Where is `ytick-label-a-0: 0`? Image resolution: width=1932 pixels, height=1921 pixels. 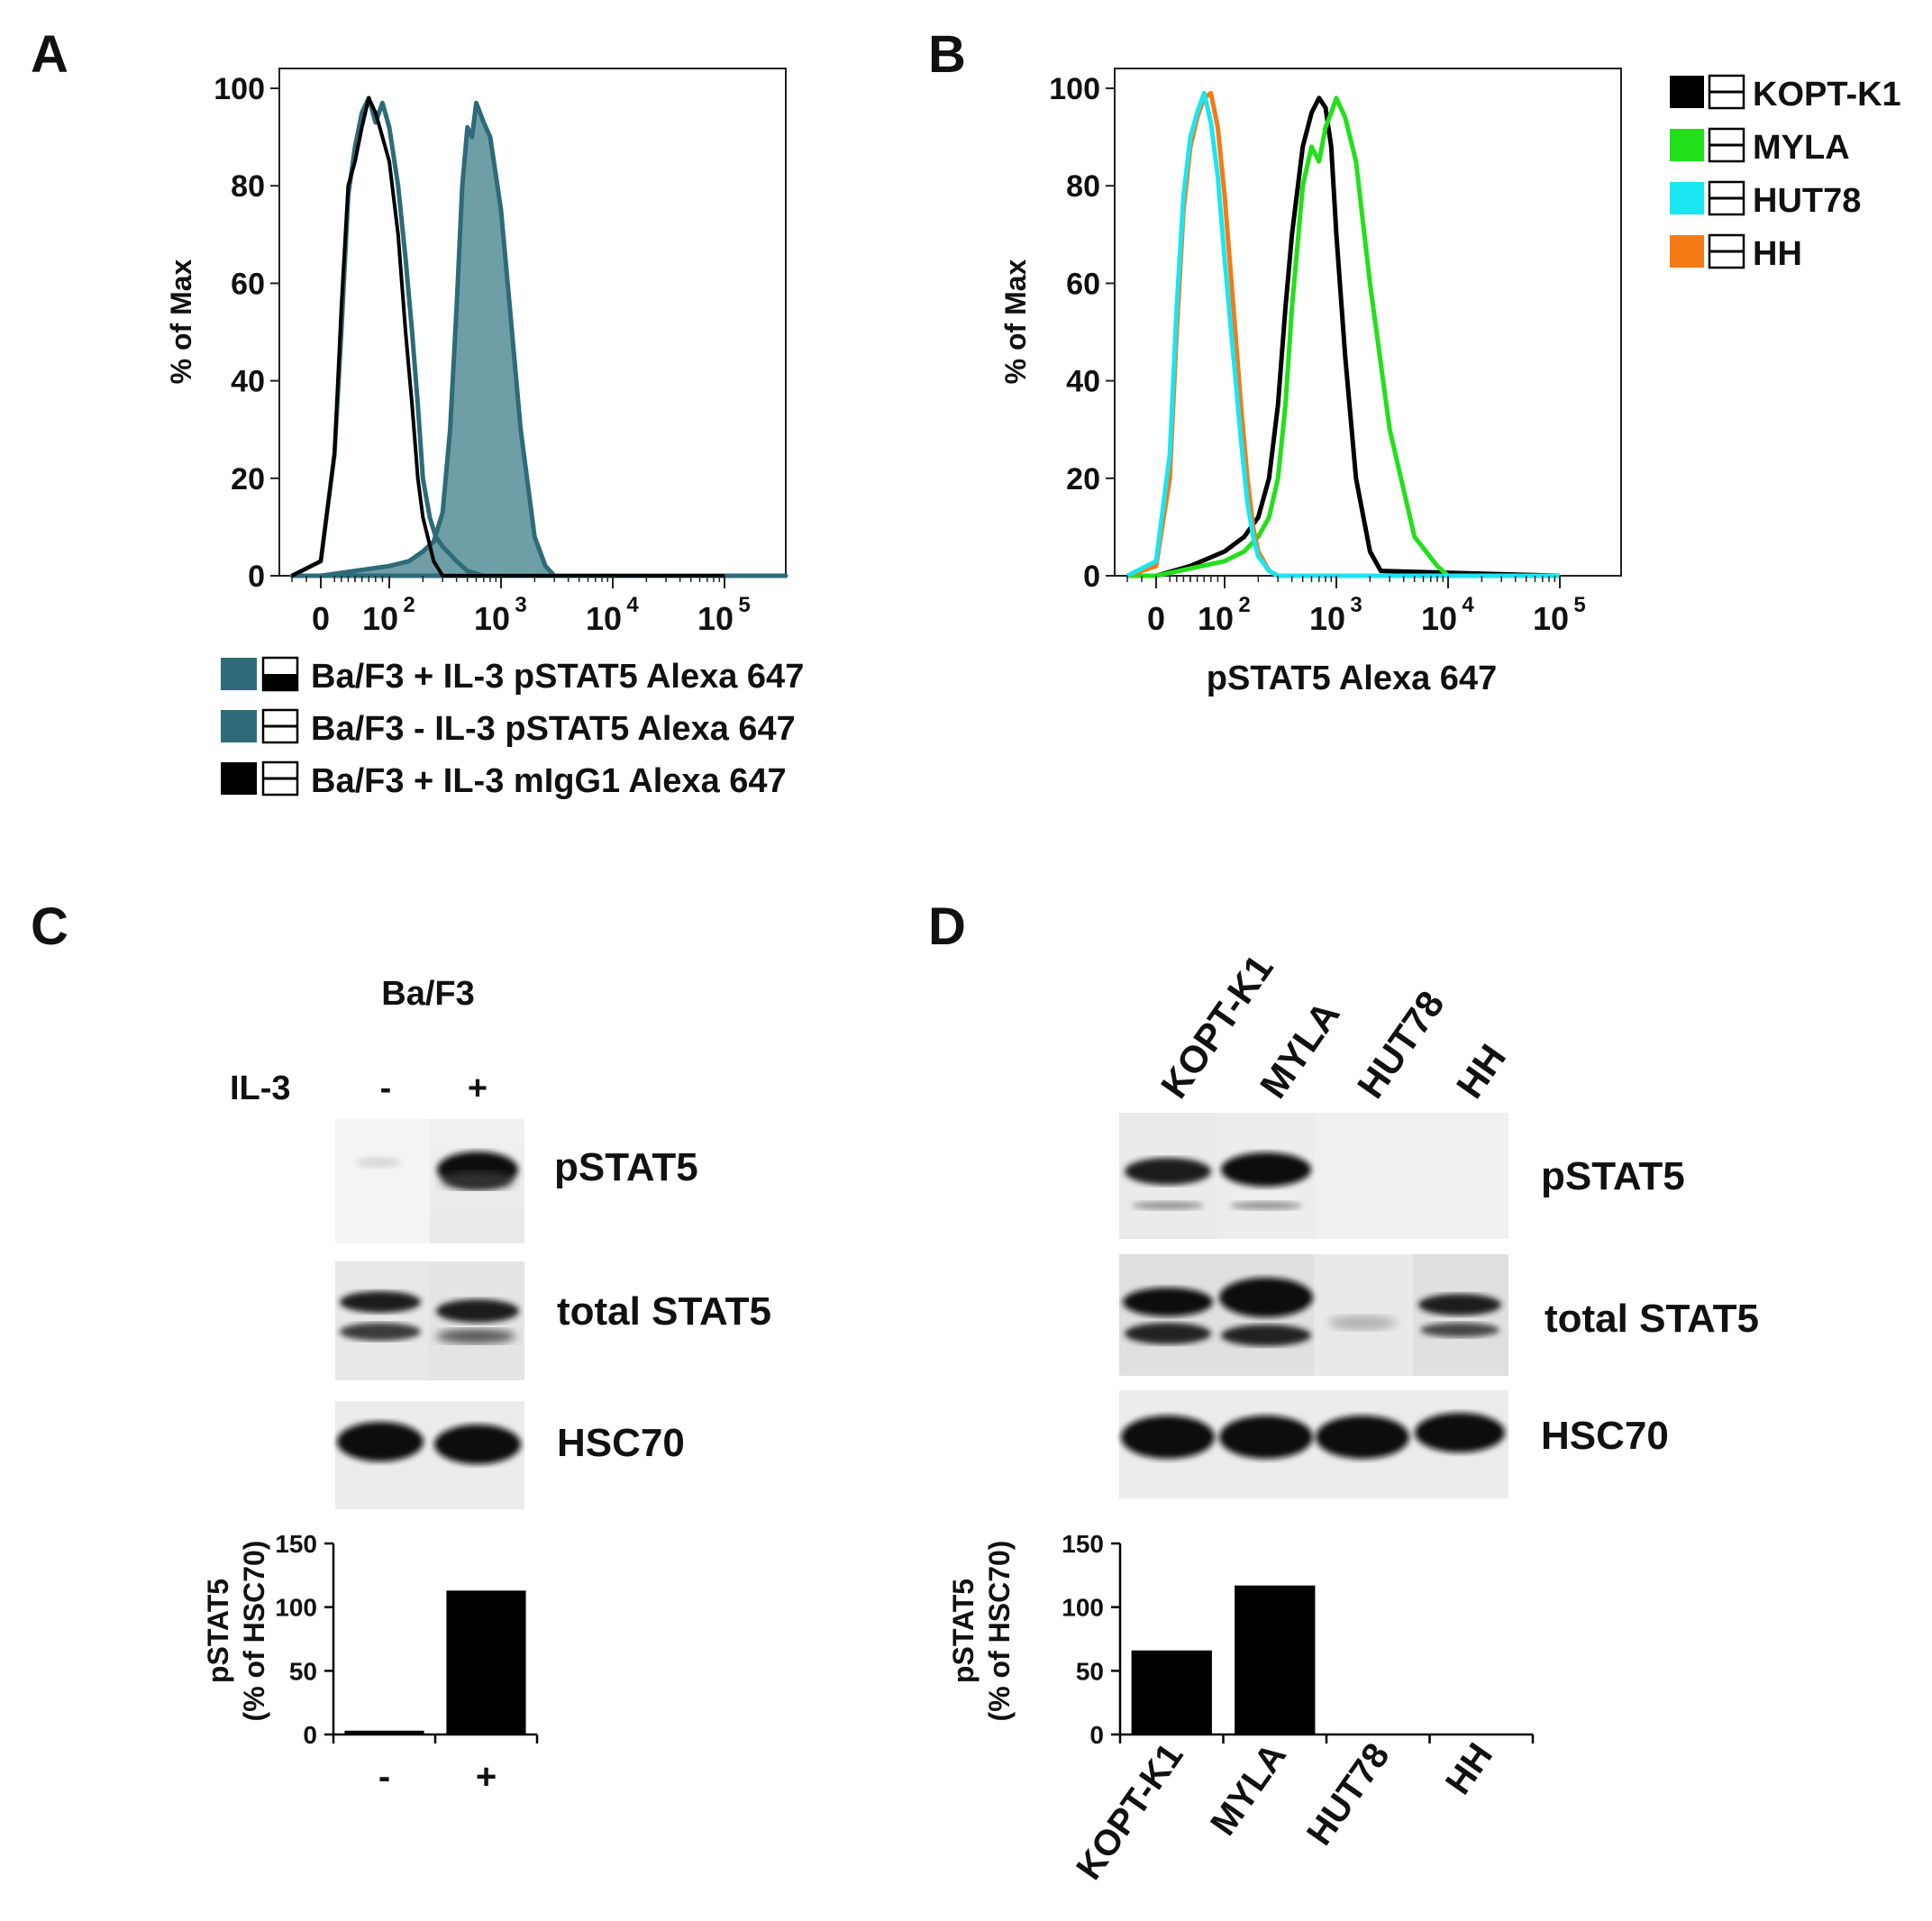
ytick-label-a-0: 0 is located at coordinates (256, 577).